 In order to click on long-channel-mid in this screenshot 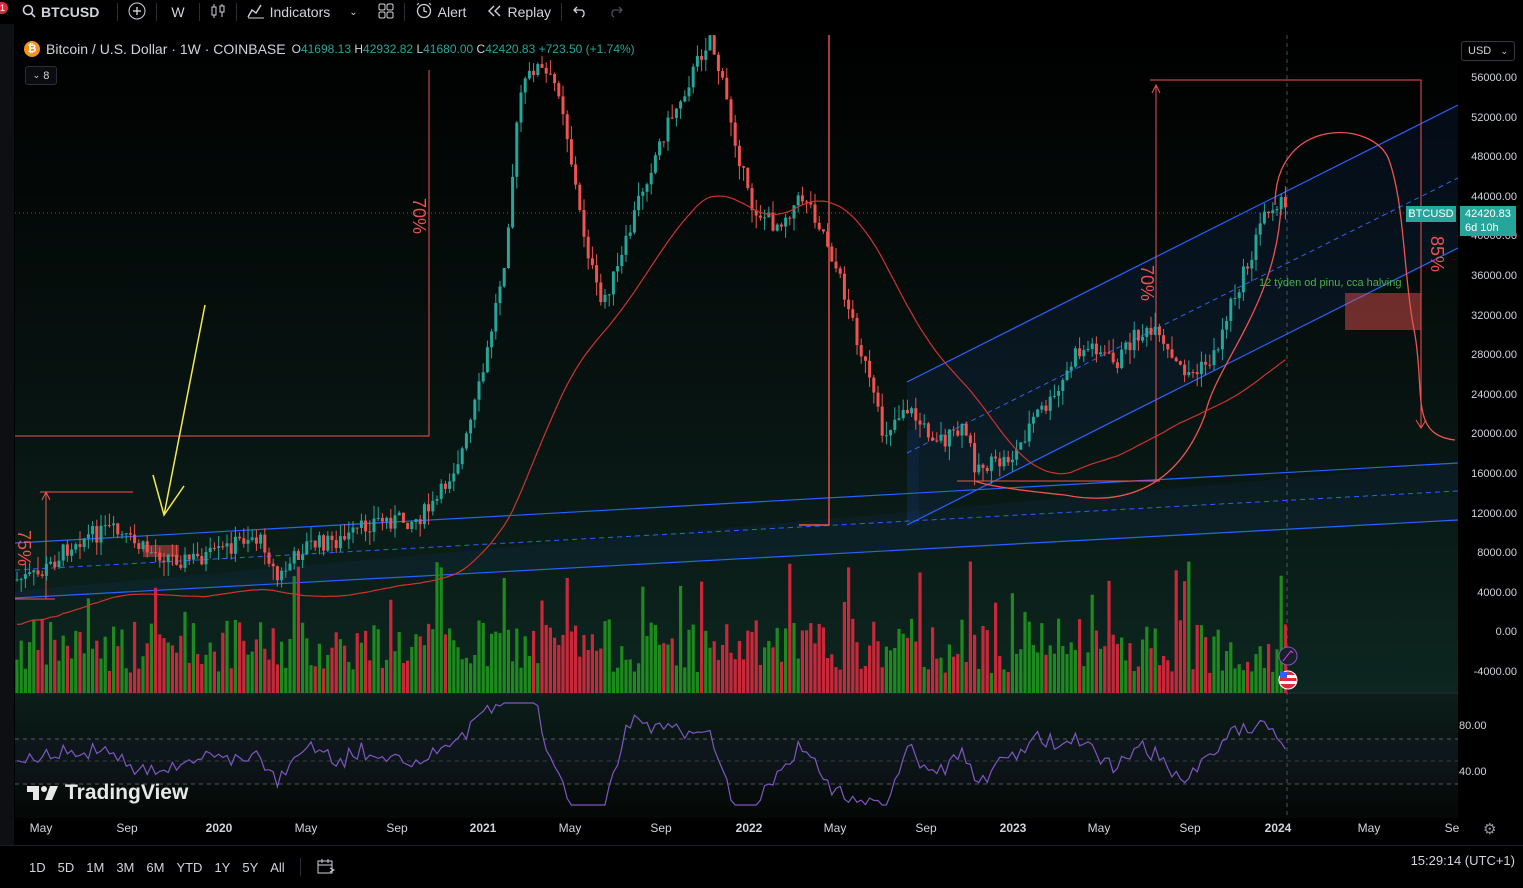, I will do `click(736, 530)`.